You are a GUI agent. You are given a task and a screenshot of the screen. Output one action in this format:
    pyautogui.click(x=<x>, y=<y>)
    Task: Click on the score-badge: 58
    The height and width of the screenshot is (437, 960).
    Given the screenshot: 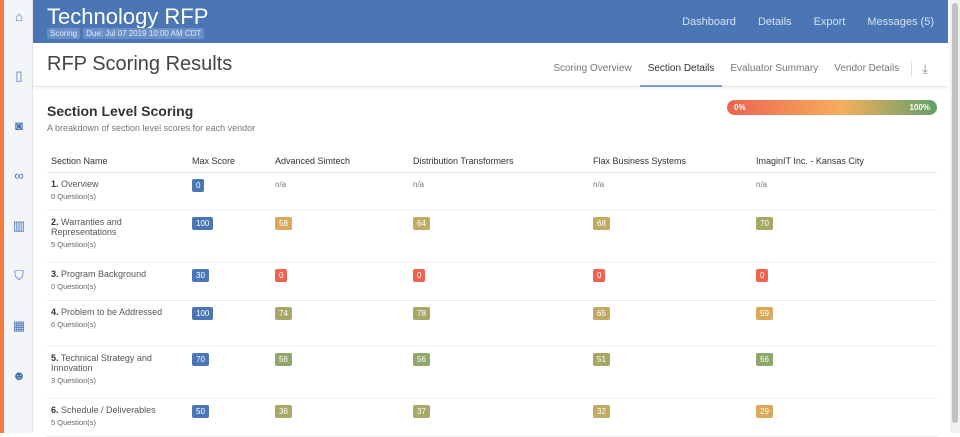 What is the action you would take?
    pyautogui.click(x=283, y=223)
    